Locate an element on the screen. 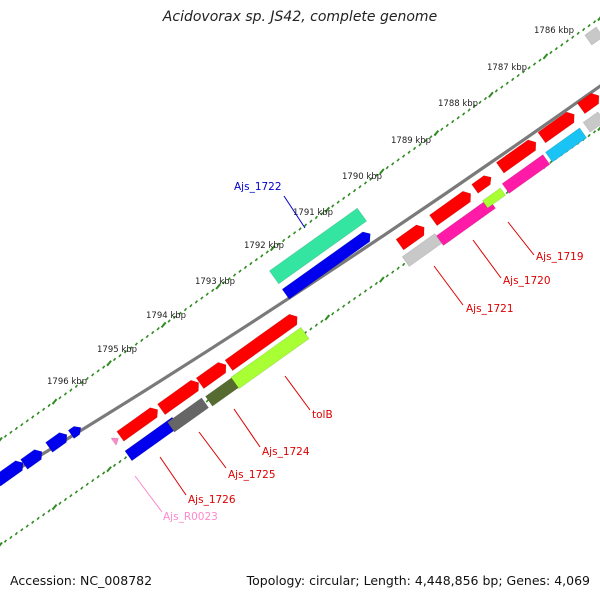  gene-ajs-1726-shape is located at coordinates (137, 424).